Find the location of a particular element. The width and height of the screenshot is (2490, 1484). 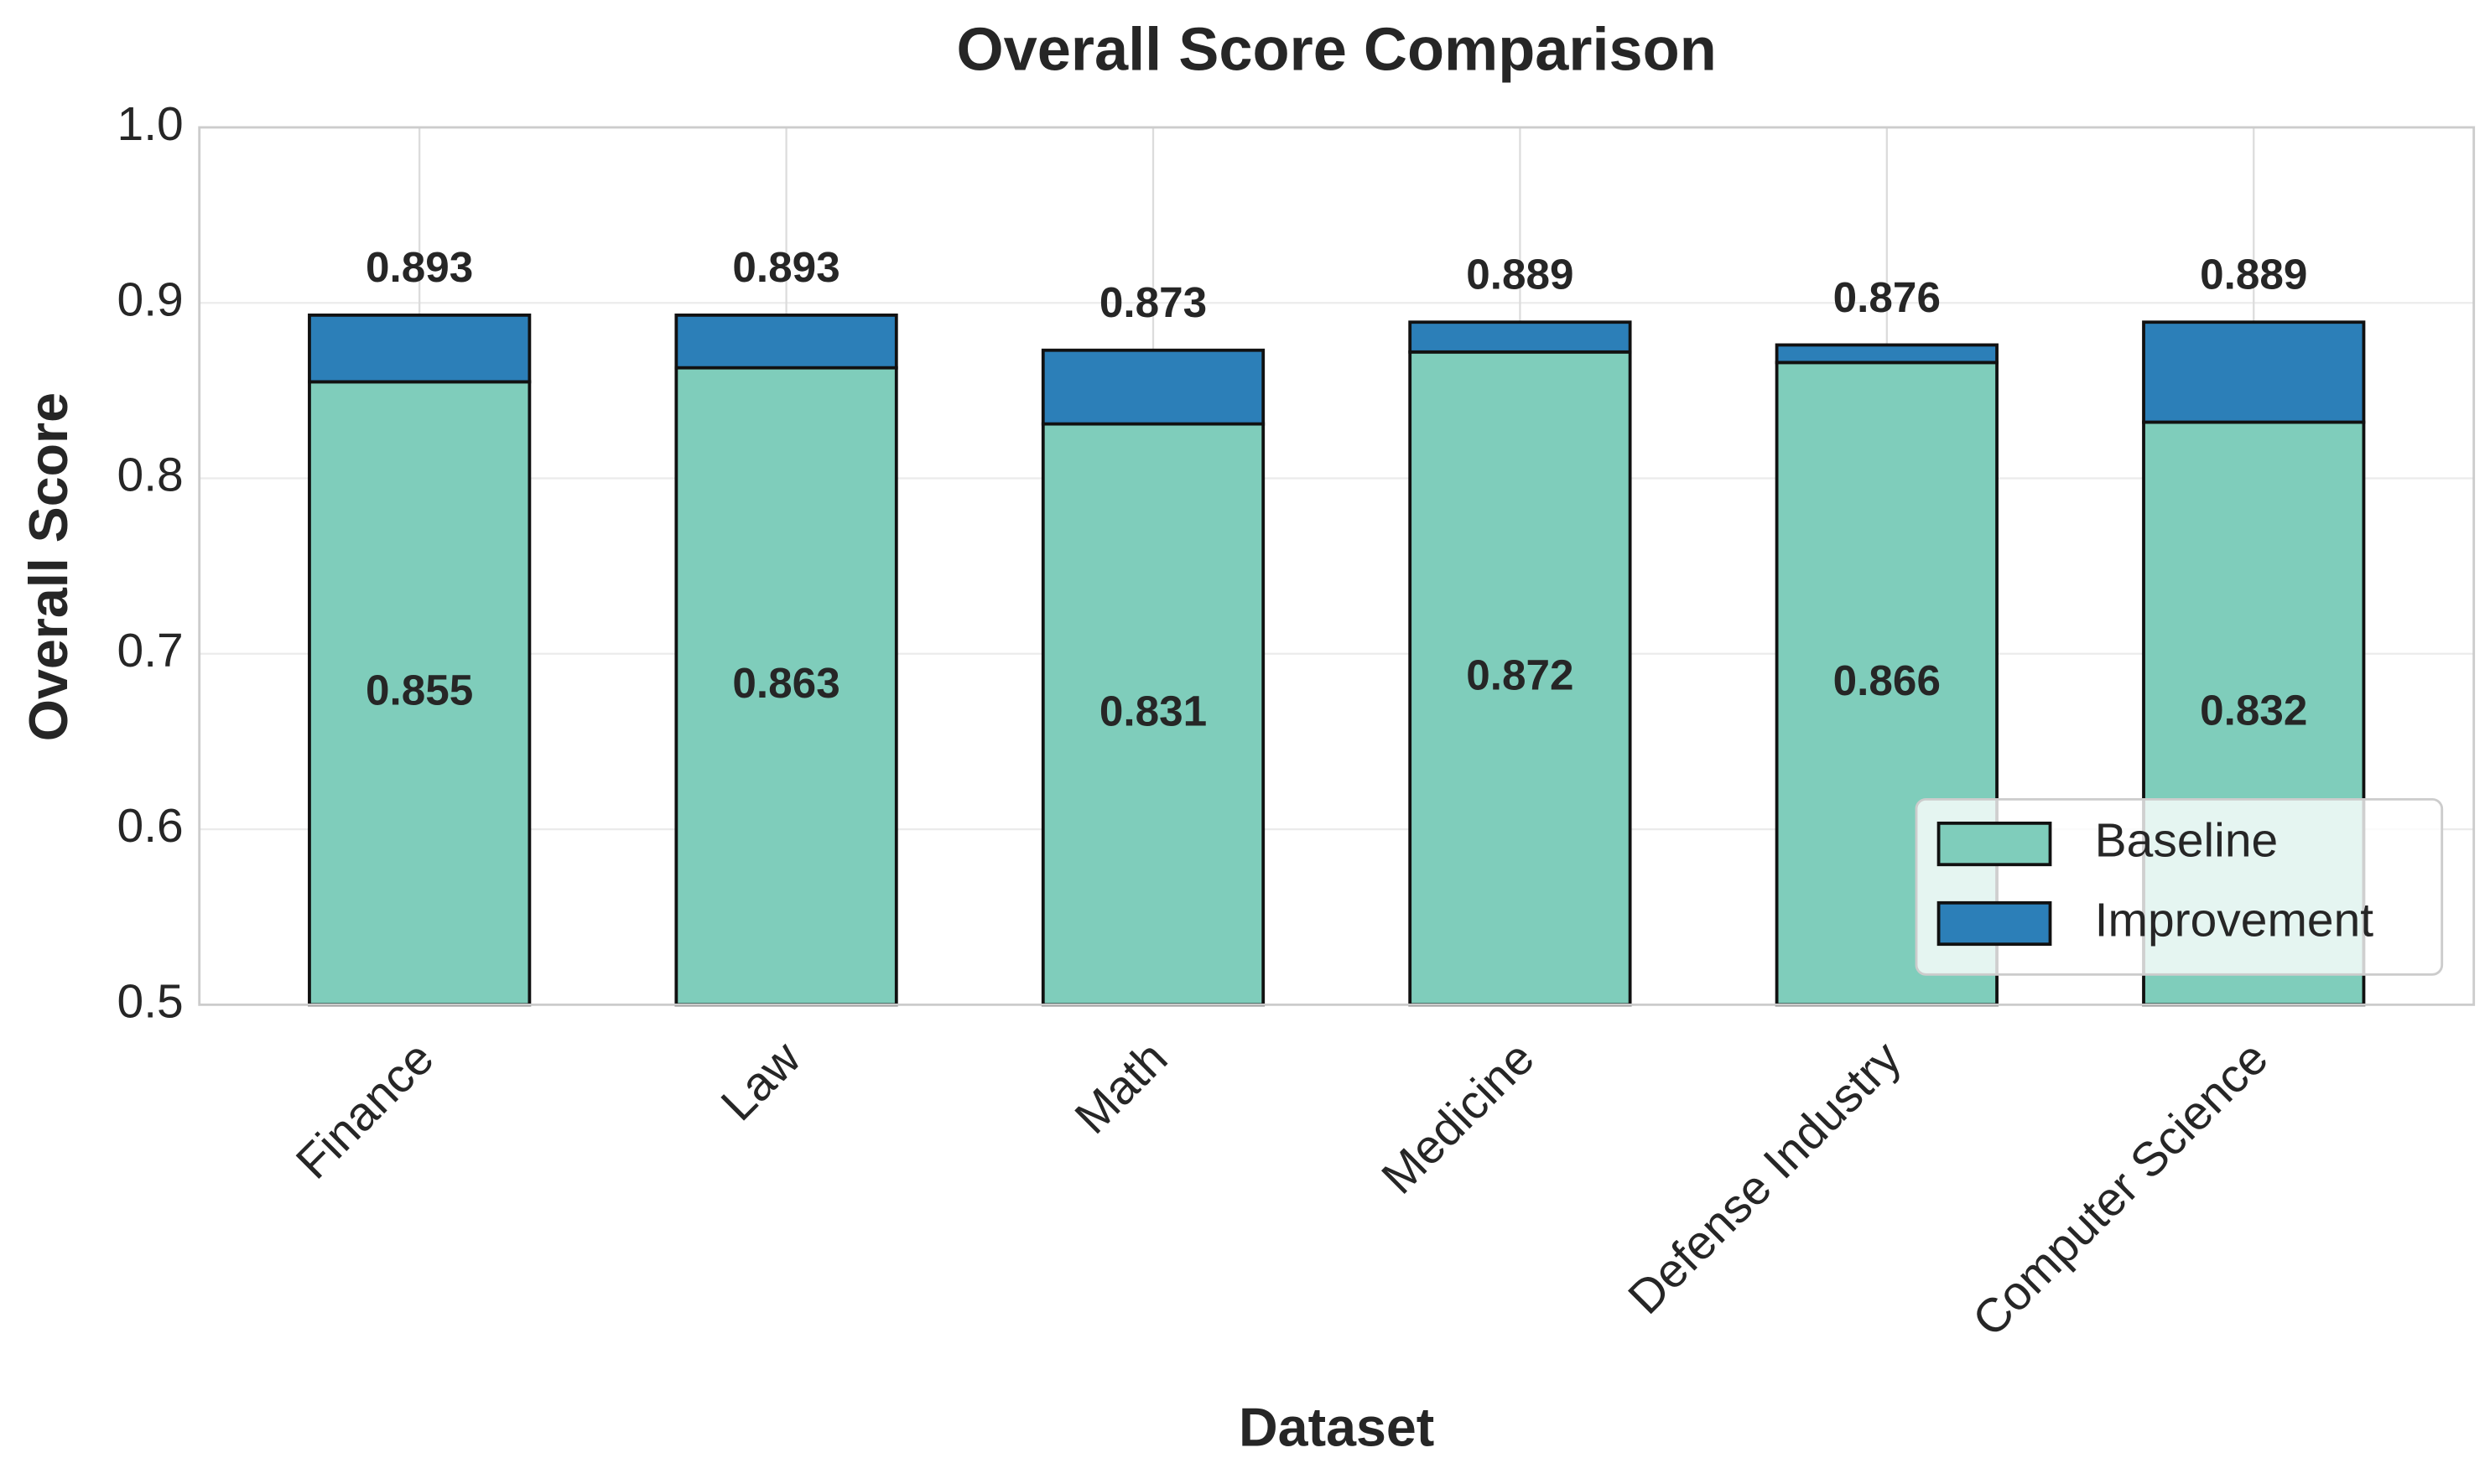

y-tick-label: 0.7 is located at coordinates (150, 650).